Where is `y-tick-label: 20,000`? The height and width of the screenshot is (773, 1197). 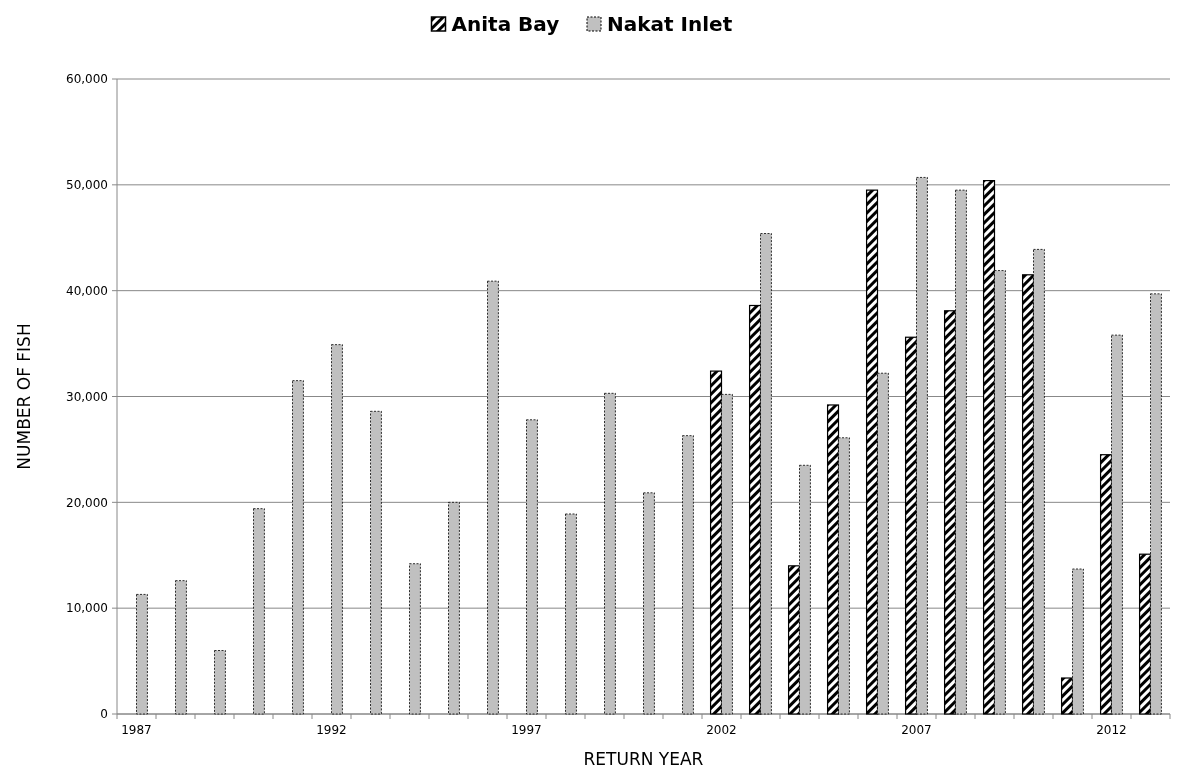 y-tick-label: 20,000 is located at coordinates (87, 502).